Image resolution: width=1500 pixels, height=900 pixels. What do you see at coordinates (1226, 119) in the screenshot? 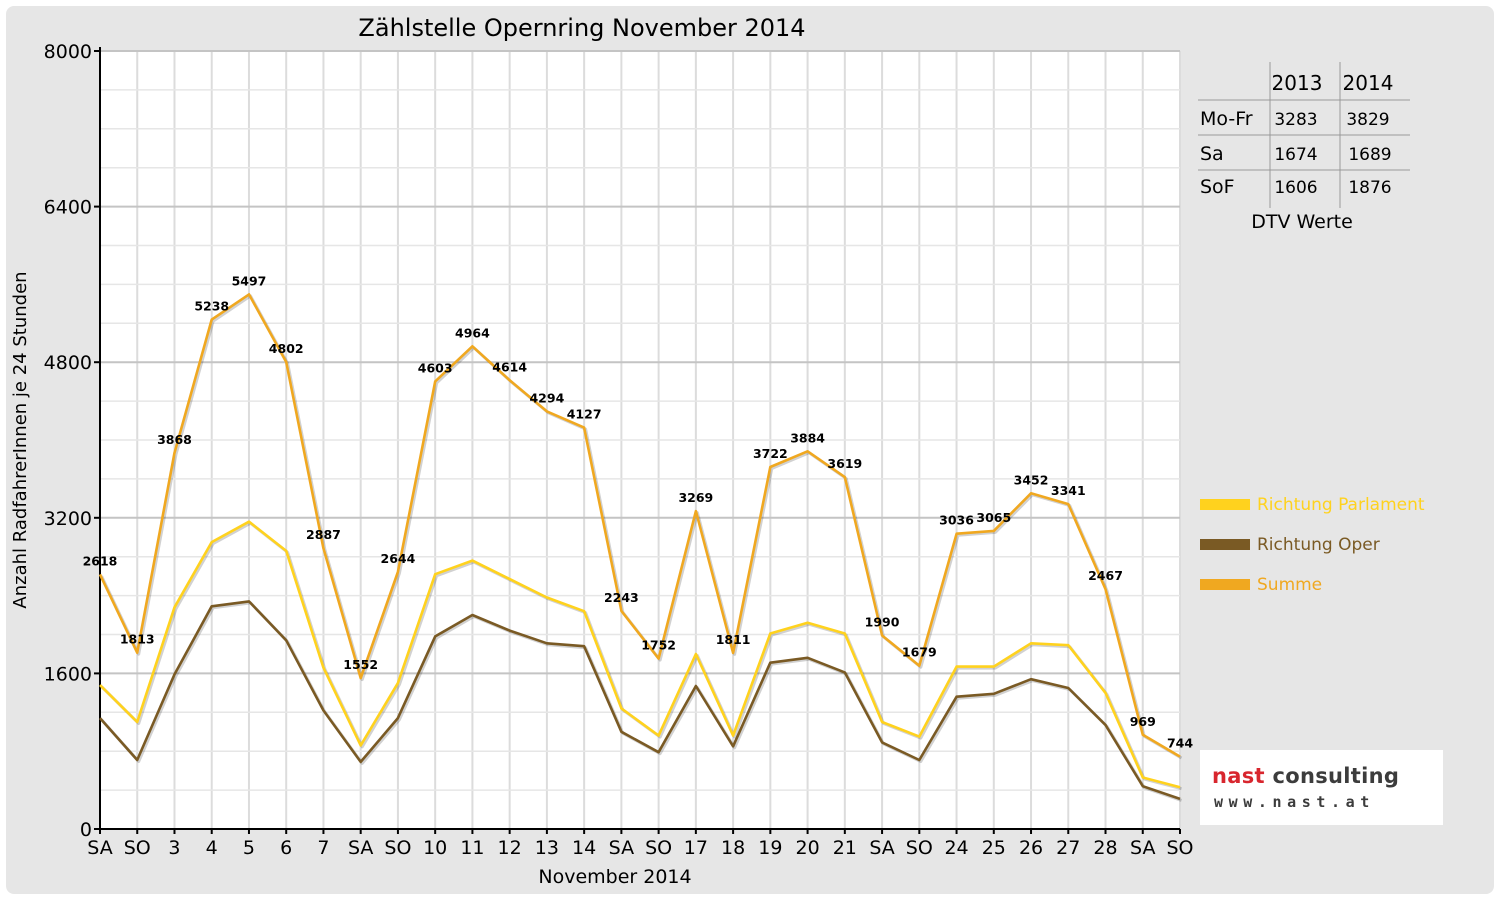
I see `table-row-label: Mo-Fr` at bounding box center [1226, 119].